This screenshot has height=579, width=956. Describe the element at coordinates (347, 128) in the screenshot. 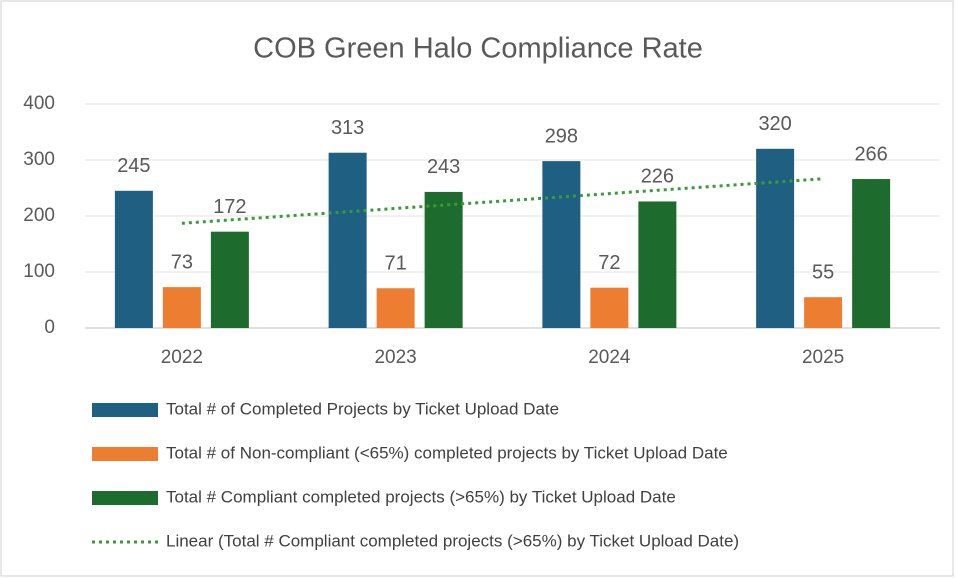

I see `data-label: 313` at that location.